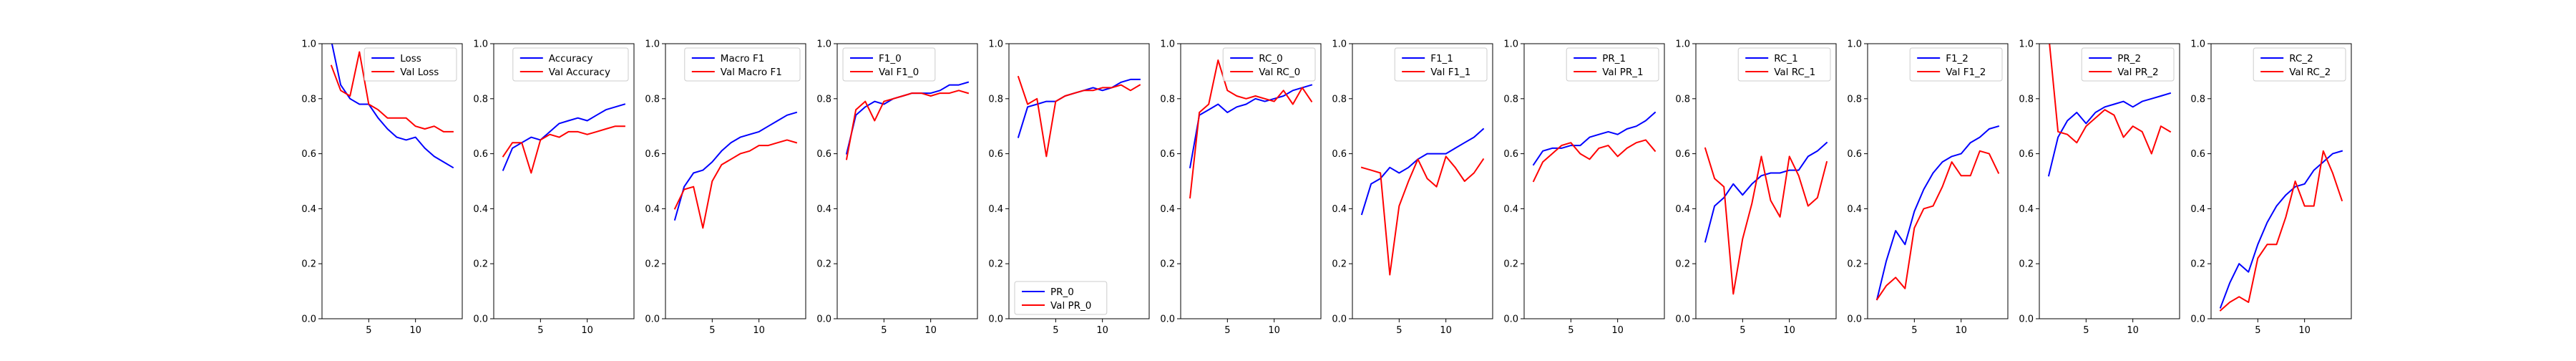 Image resolution: width=2576 pixels, height=361 pixels. I want to click on legend-label: F1_2, so click(1957, 58).